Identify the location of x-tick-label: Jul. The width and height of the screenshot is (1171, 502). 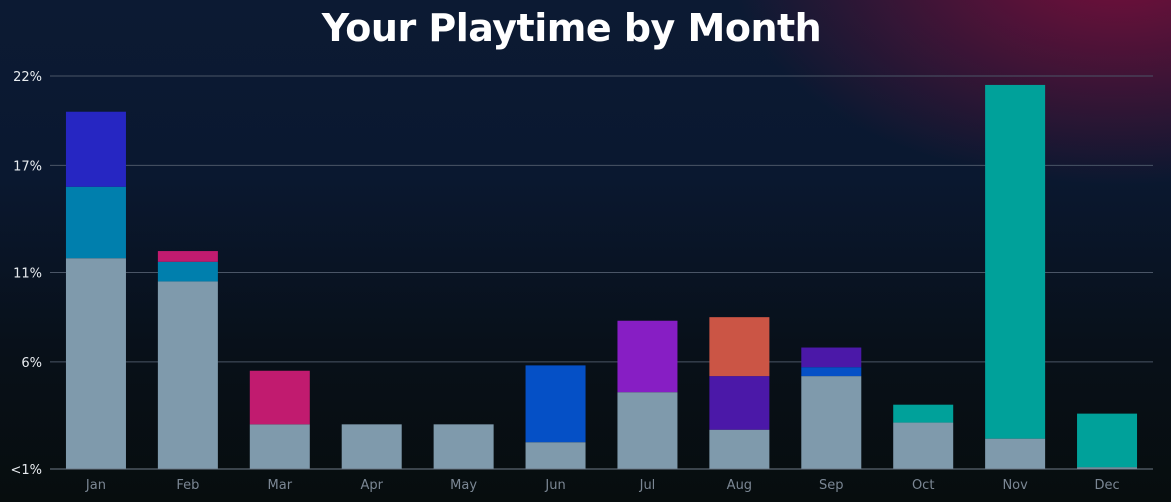
(647, 485).